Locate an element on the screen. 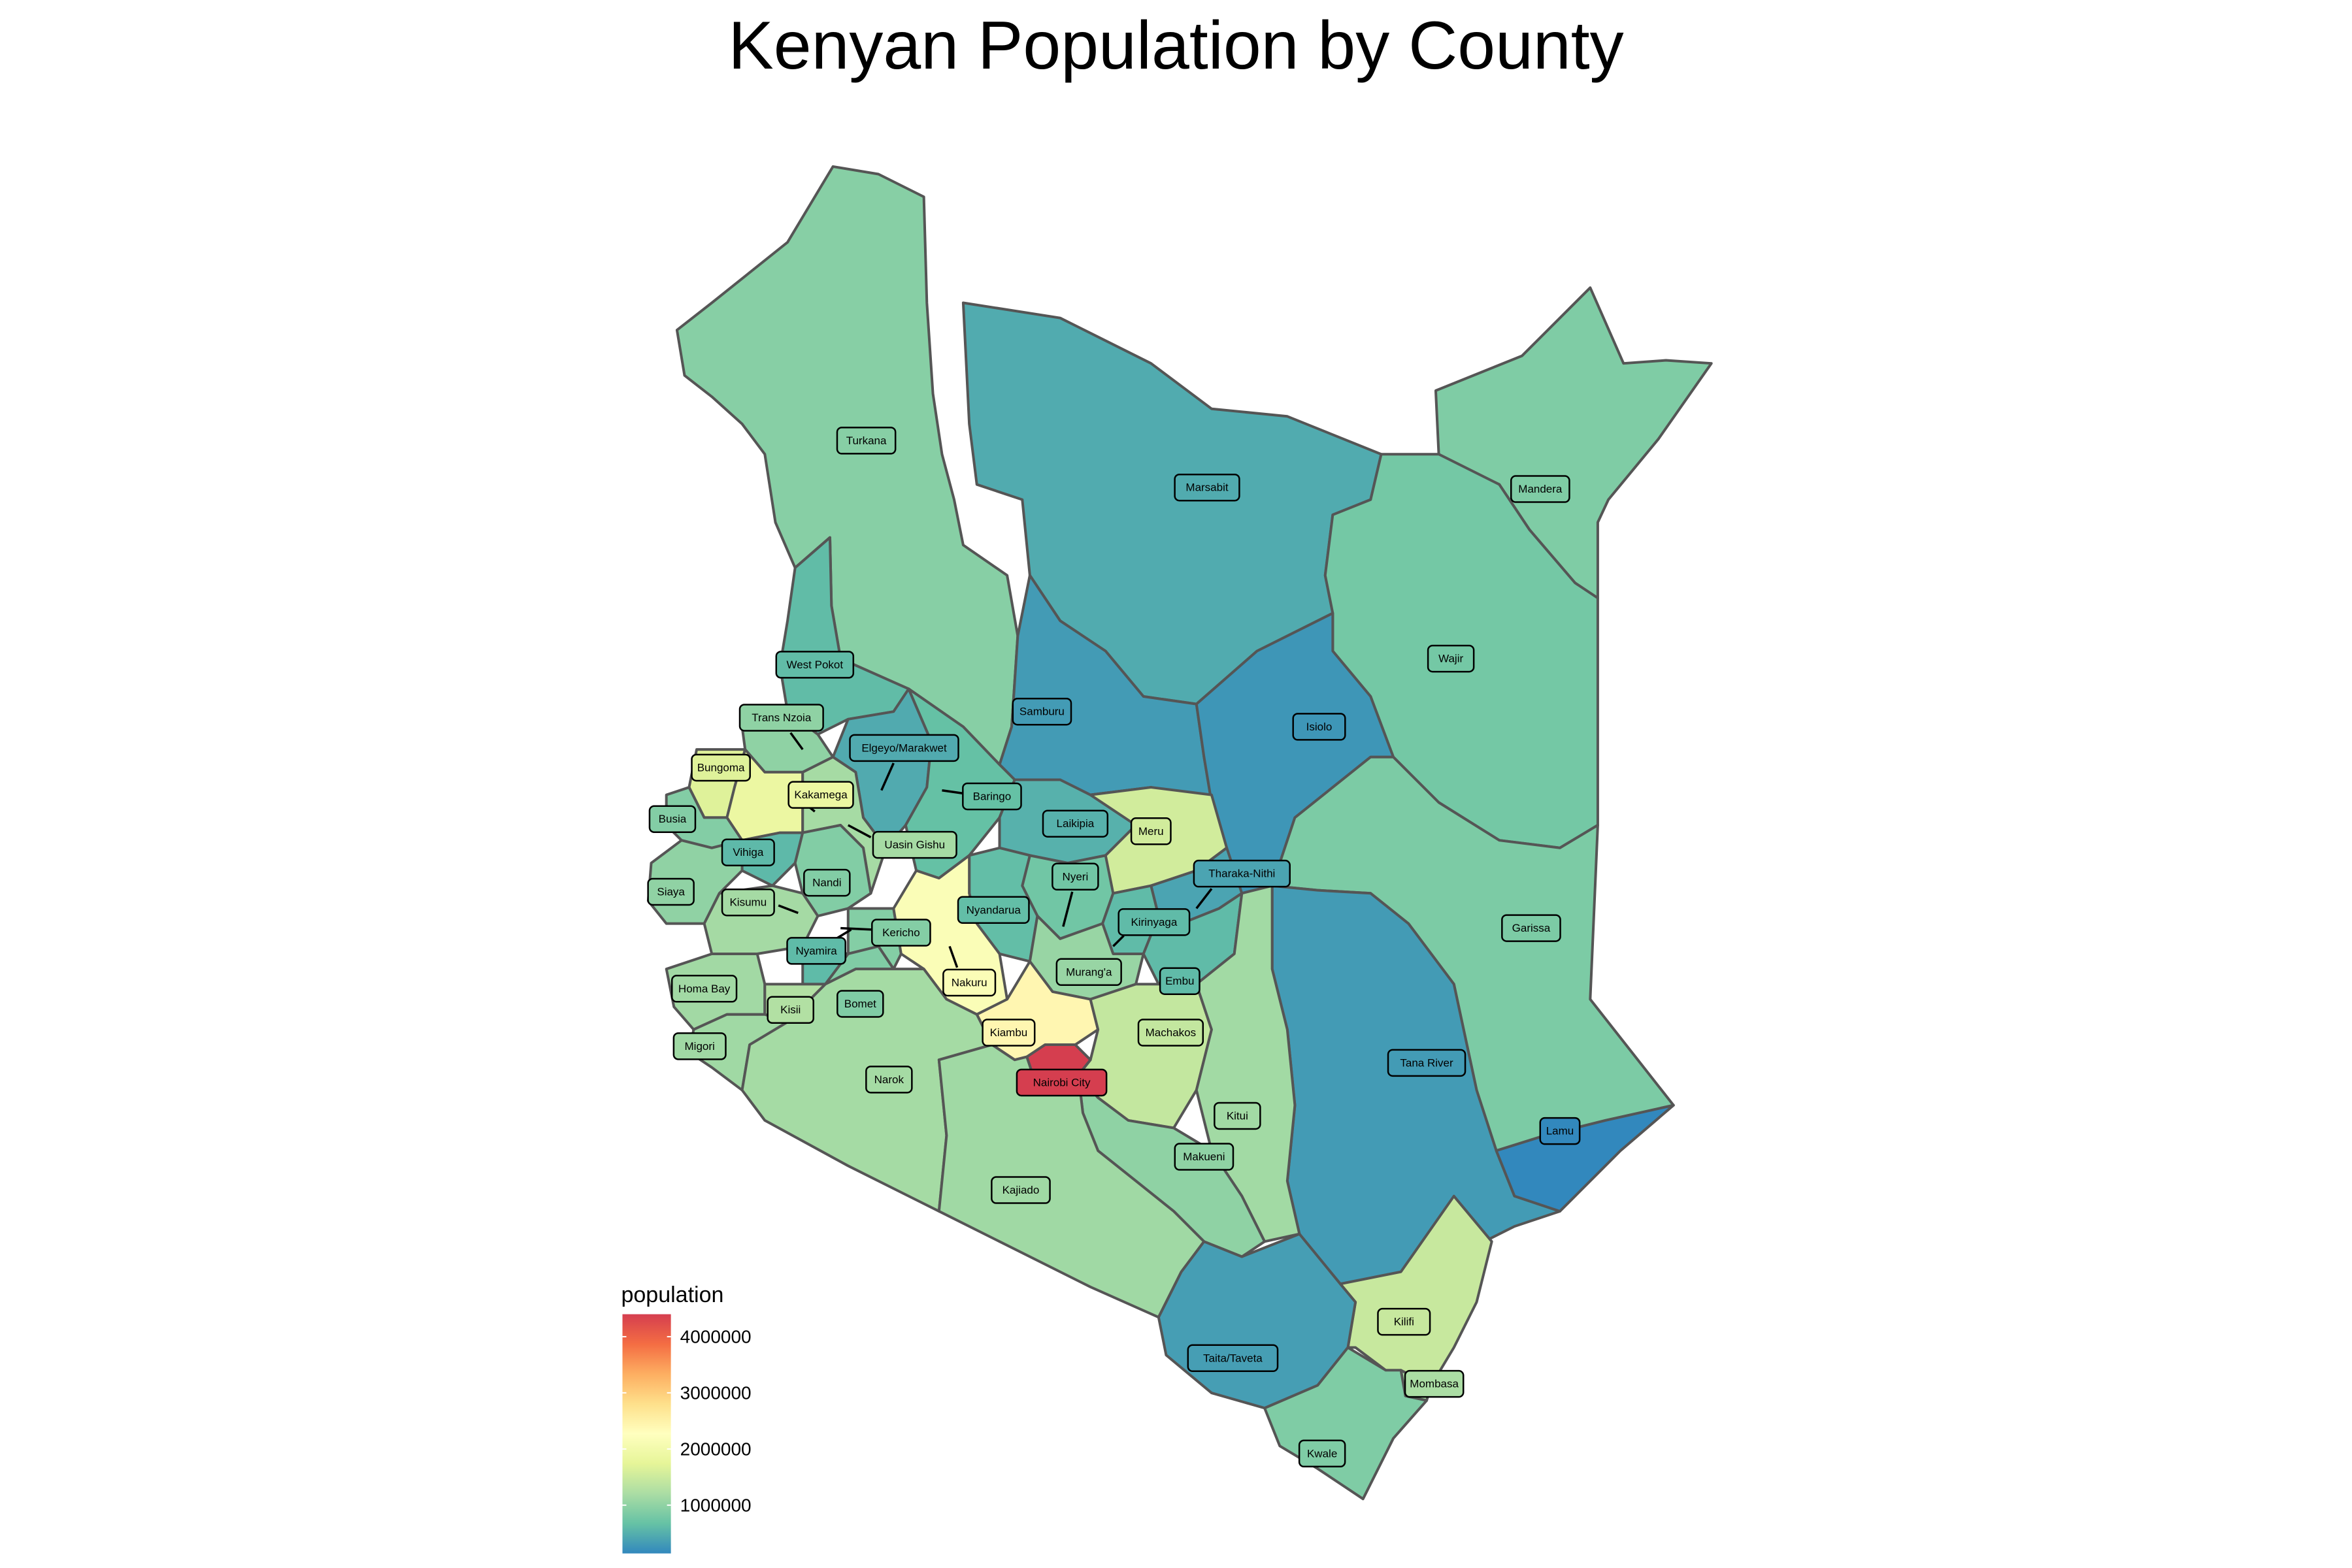 This screenshot has width=2352, height=1568. leader-line-trans-nzoia is located at coordinates (796, 741).